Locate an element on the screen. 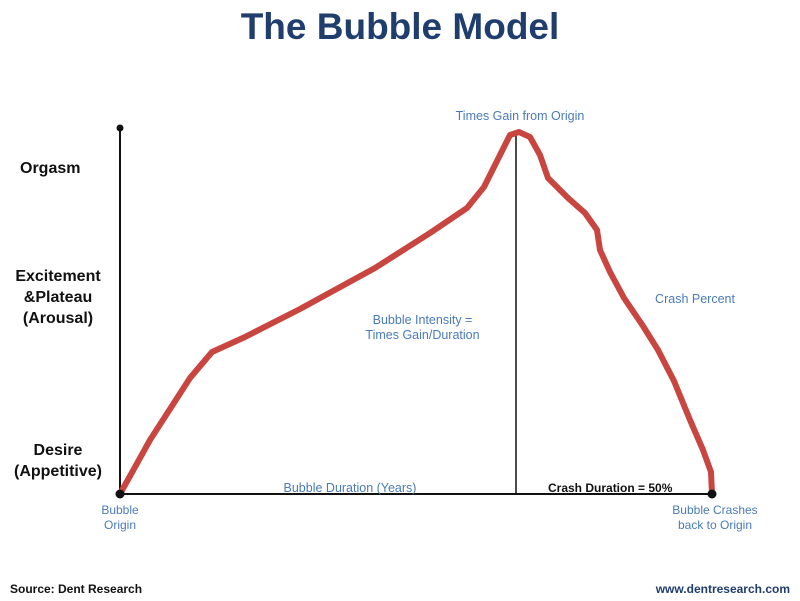  bubble-duration-label: Bubble Duration (Years) is located at coordinates (350, 488).